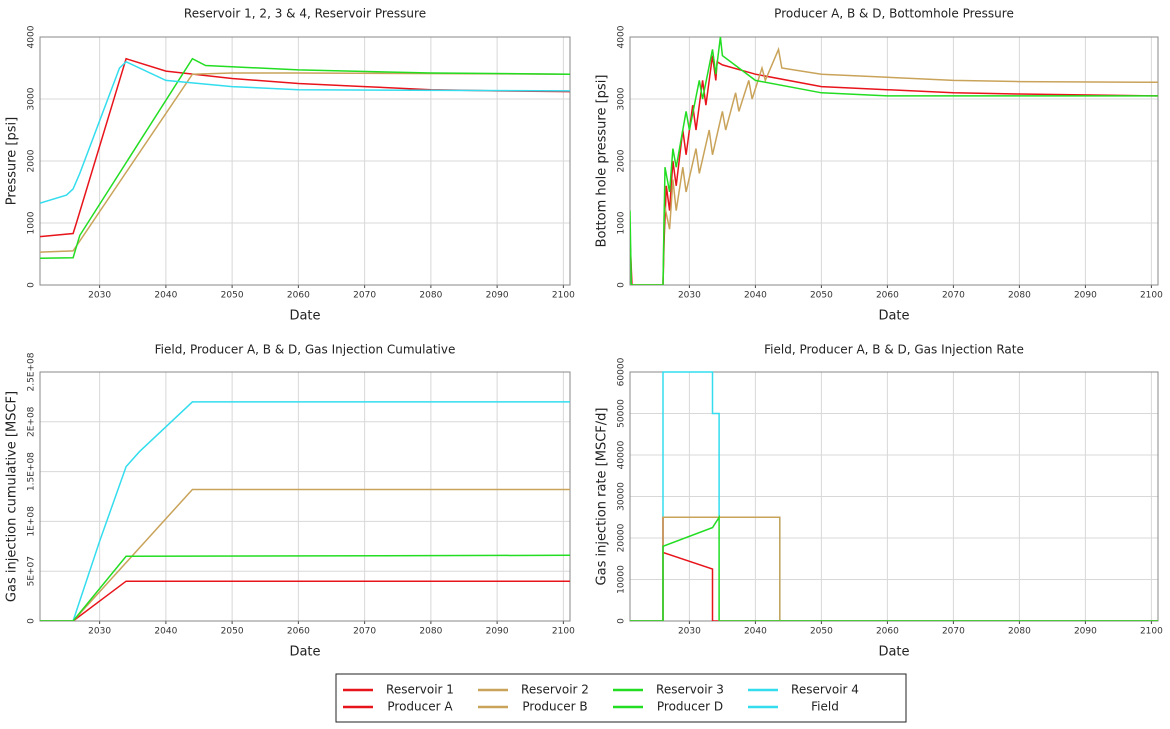 The width and height of the screenshot is (1170, 729). What do you see at coordinates (894, 14) in the screenshot?
I see `chart-title: Producer A, B & D, Bottomhole Pressure` at bounding box center [894, 14].